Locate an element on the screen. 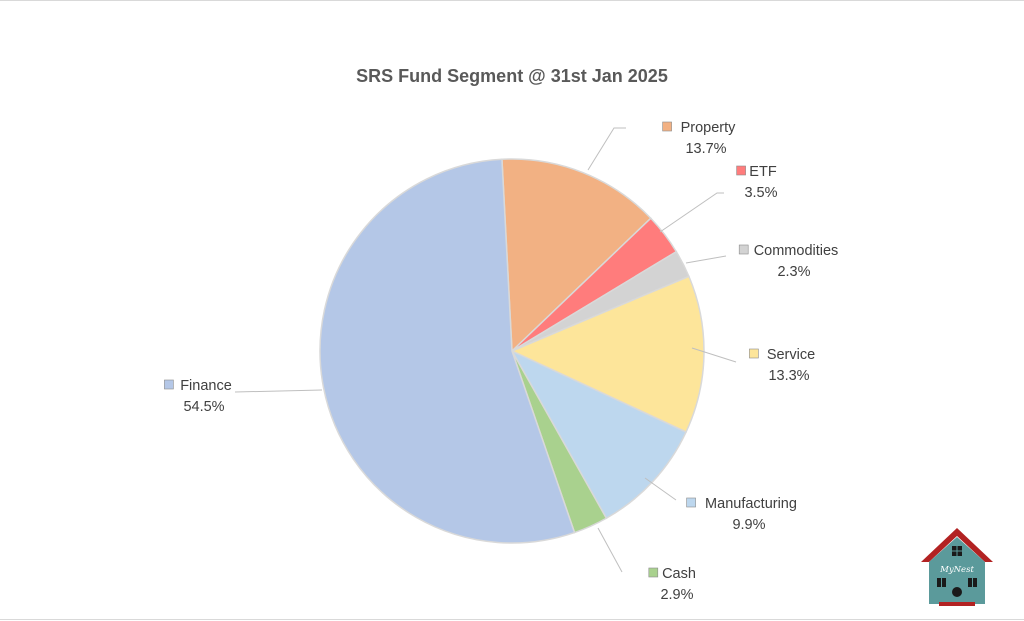 The image size is (1024, 621). leader-line-manufacturing is located at coordinates (660, 489).